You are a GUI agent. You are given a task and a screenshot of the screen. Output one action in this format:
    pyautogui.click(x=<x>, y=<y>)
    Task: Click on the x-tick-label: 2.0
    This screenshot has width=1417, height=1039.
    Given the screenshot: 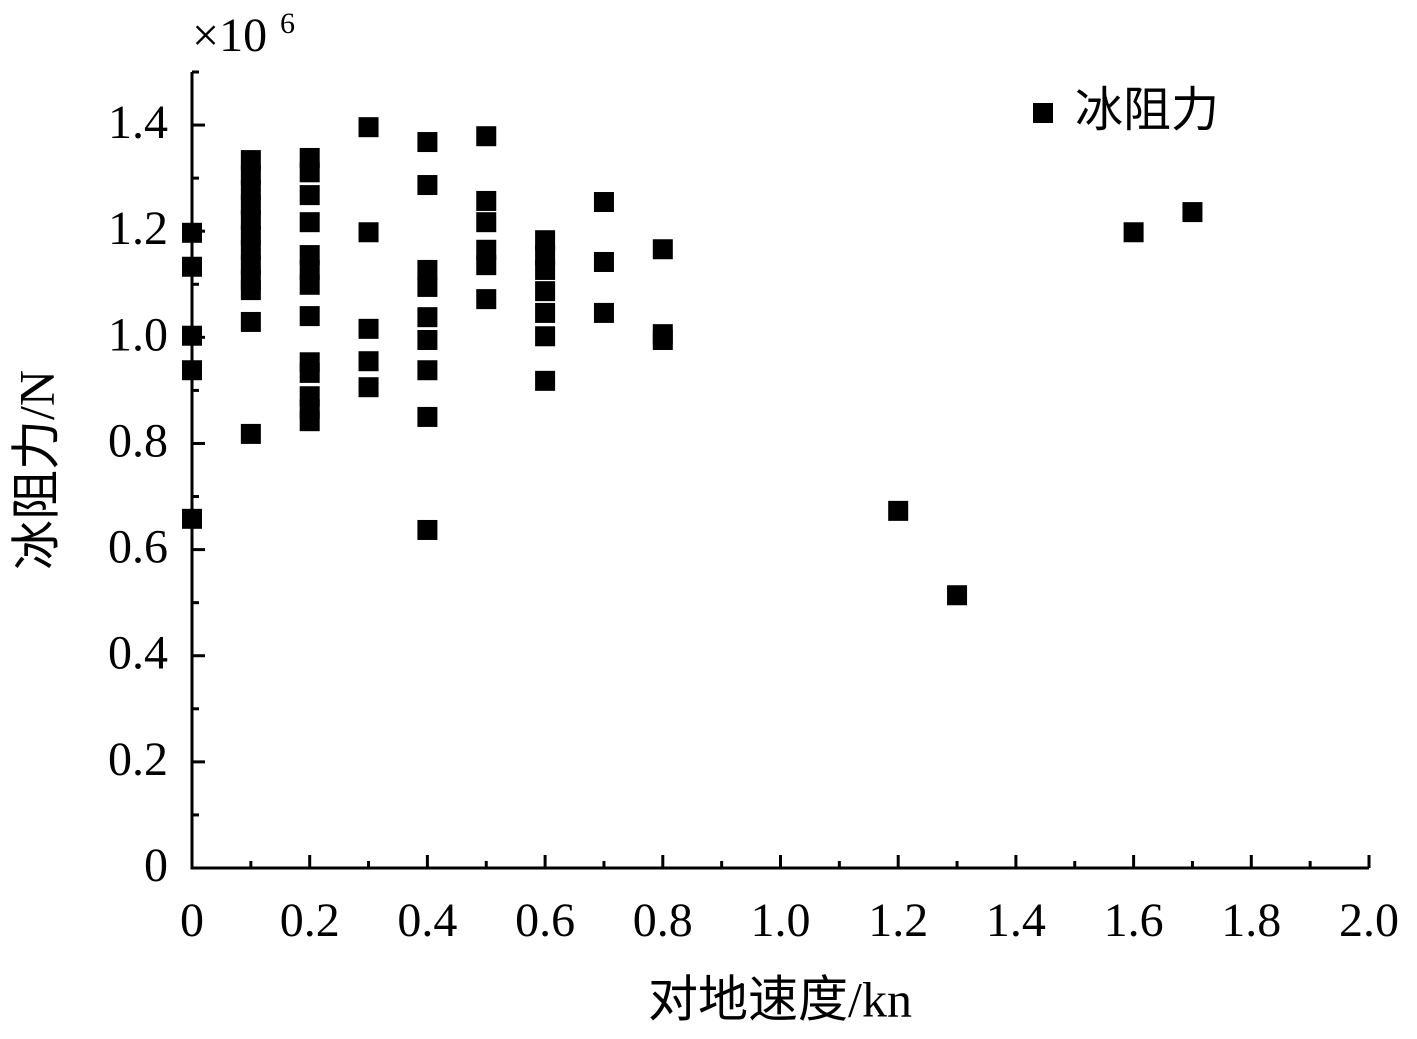 What is the action you would take?
    pyautogui.click(x=1369, y=920)
    